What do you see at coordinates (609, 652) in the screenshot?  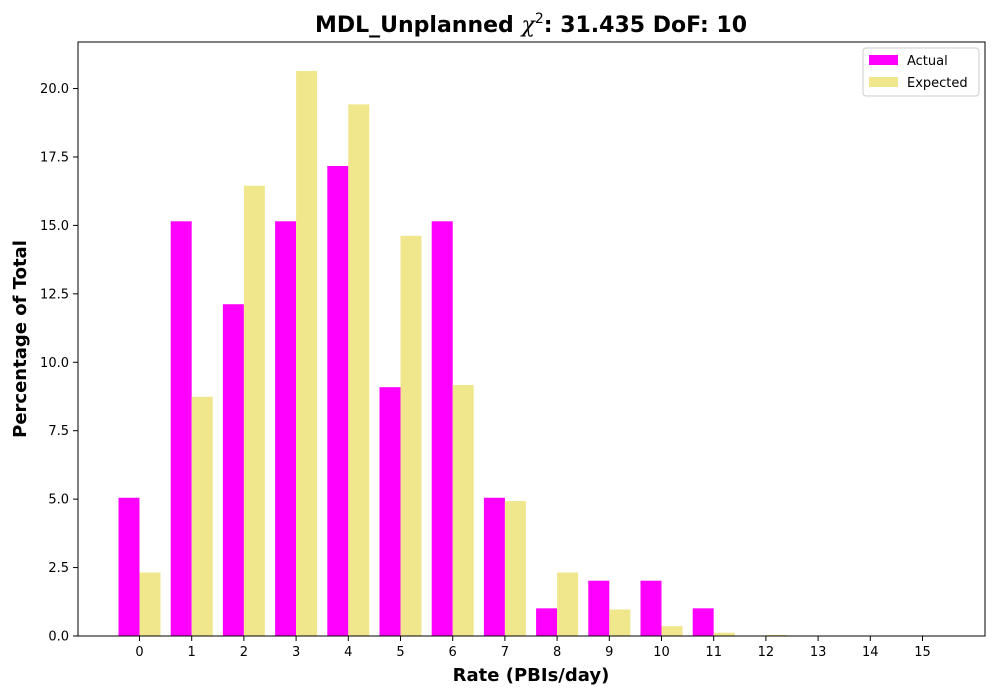 I see `x-tick-label: 9` at bounding box center [609, 652].